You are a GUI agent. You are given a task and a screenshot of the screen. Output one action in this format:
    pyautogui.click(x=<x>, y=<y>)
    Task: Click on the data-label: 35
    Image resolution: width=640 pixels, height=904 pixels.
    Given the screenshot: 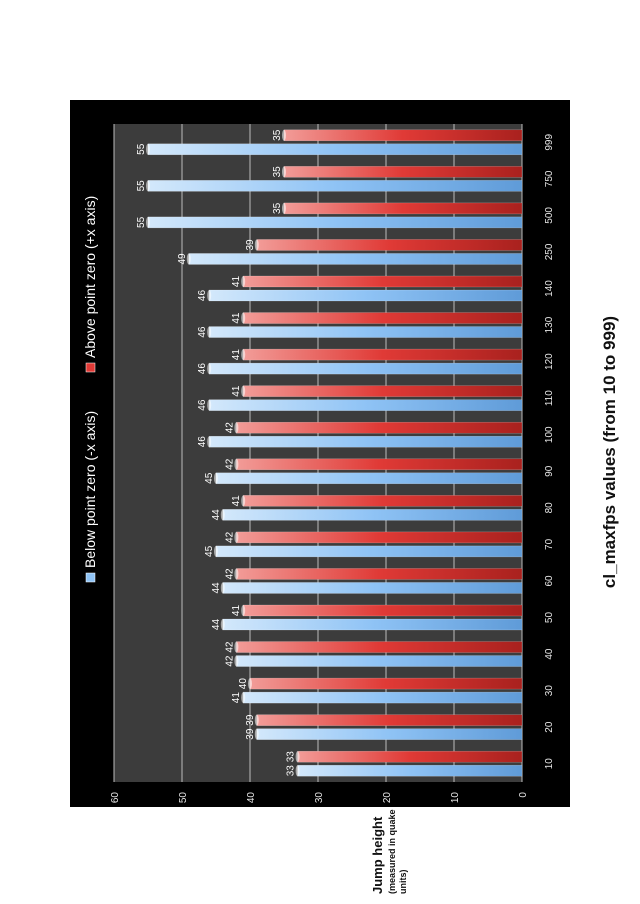 What is the action you would take?
    pyautogui.click(x=277, y=172)
    